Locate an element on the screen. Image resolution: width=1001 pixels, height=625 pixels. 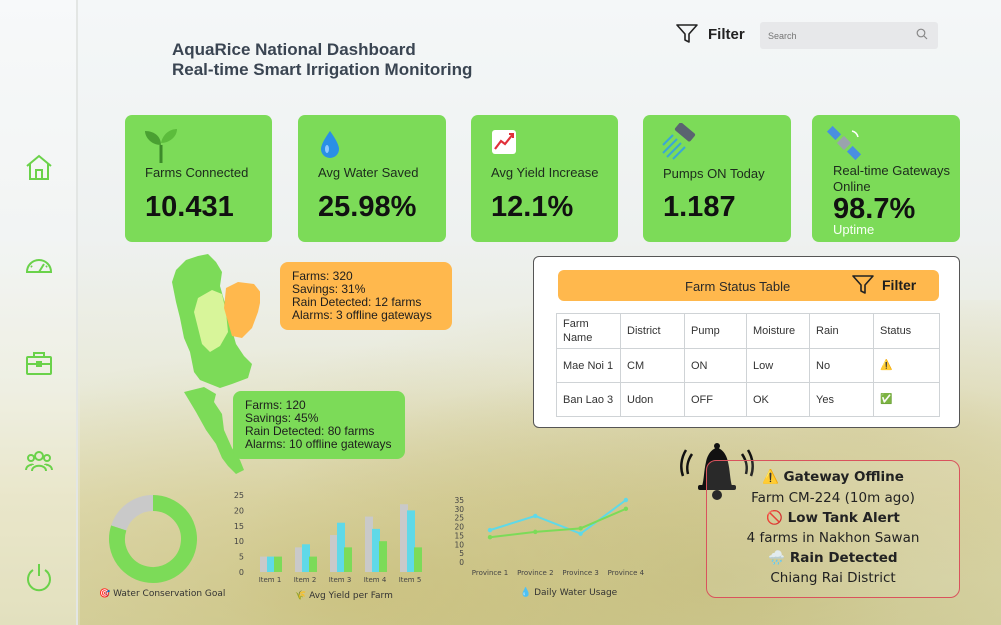
filter-button: Filter is located at coordinates (710, 34).